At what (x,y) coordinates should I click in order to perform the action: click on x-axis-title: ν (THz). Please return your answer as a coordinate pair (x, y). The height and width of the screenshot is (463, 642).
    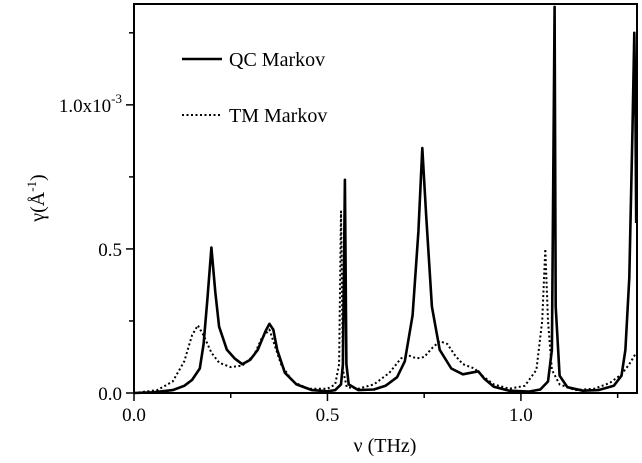
    Looking at the image, I should click on (385, 446).